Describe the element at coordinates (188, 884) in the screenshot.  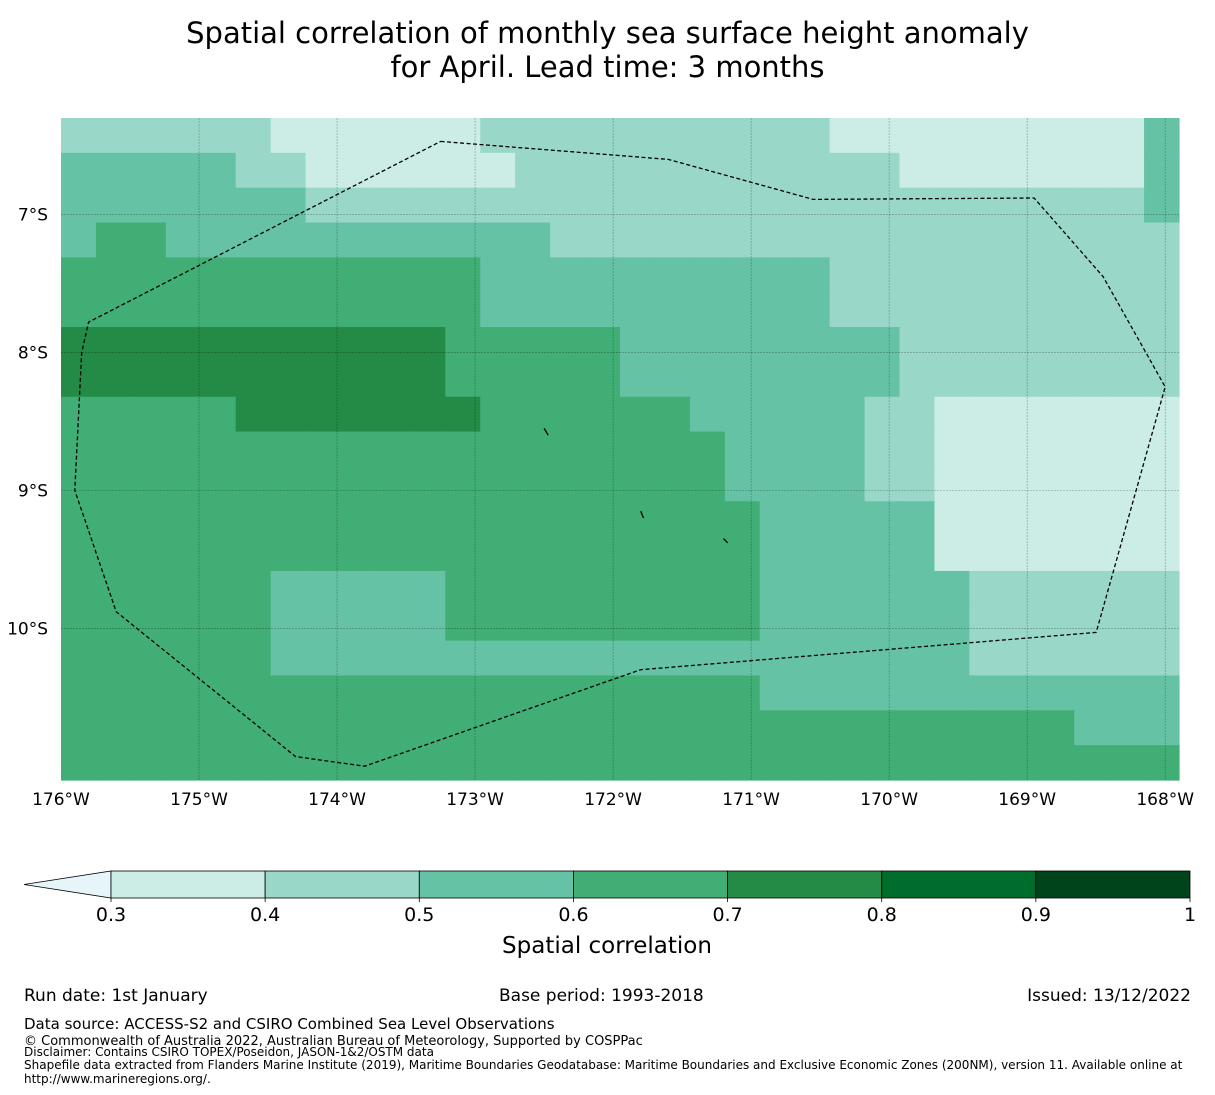
I see `colorbar-segment` at that location.